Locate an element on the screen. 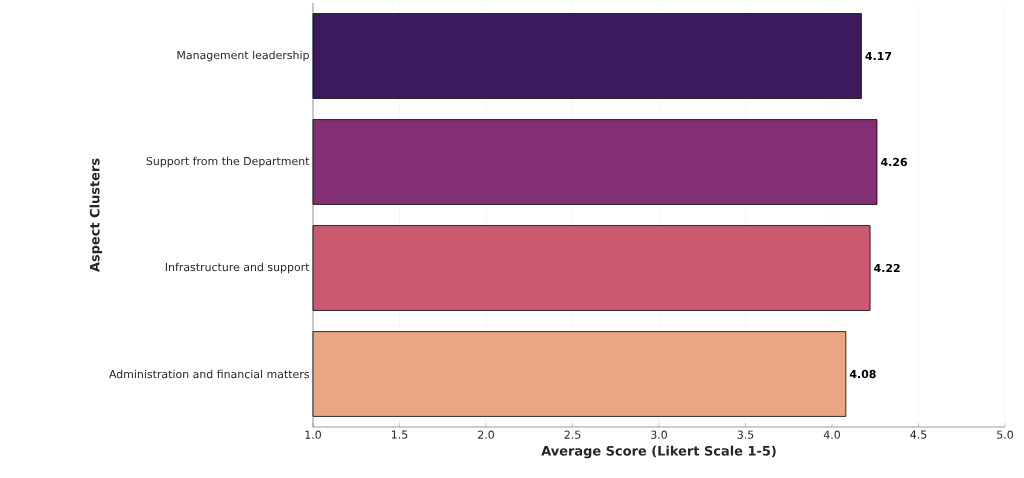 This screenshot has width=1024, height=478. y-tick-label: Management leadership is located at coordinates (243, 56).